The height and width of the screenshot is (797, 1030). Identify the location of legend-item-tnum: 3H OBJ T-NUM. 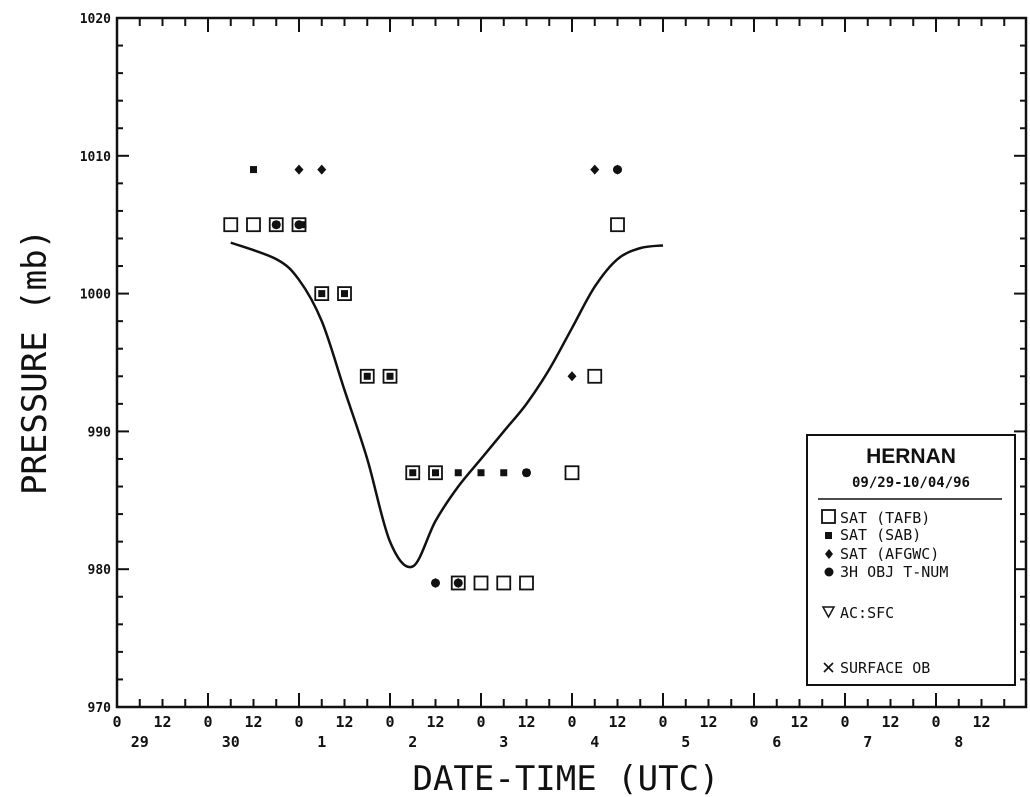
(894, 572).